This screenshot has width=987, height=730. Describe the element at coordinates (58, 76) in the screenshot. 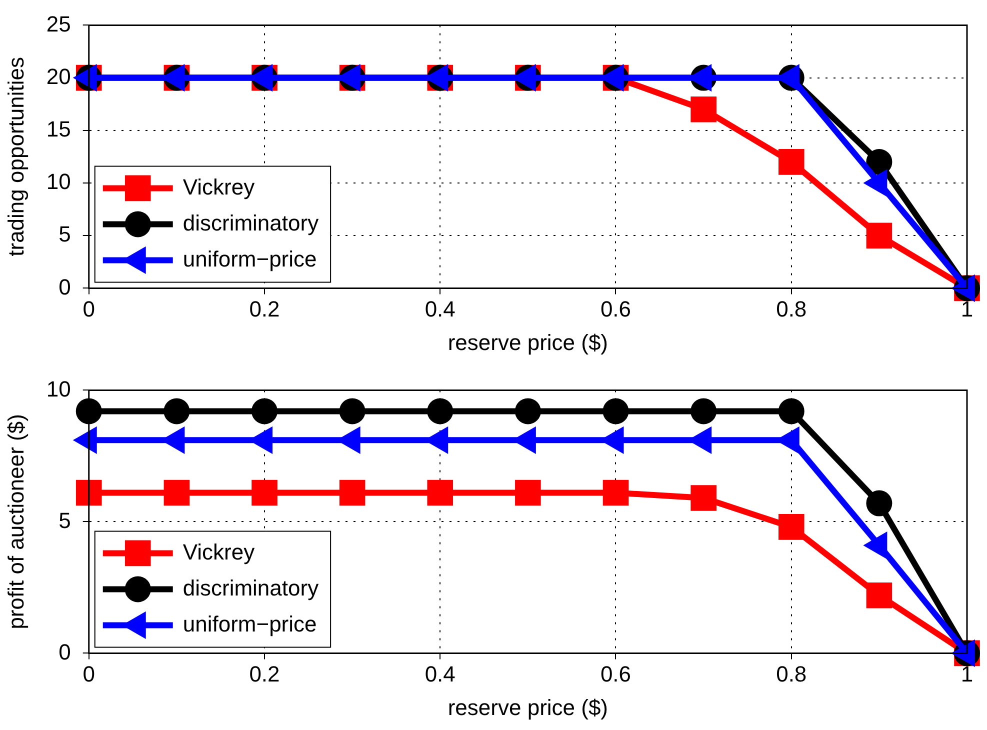

I see `y-tick-label: 20` at that location.